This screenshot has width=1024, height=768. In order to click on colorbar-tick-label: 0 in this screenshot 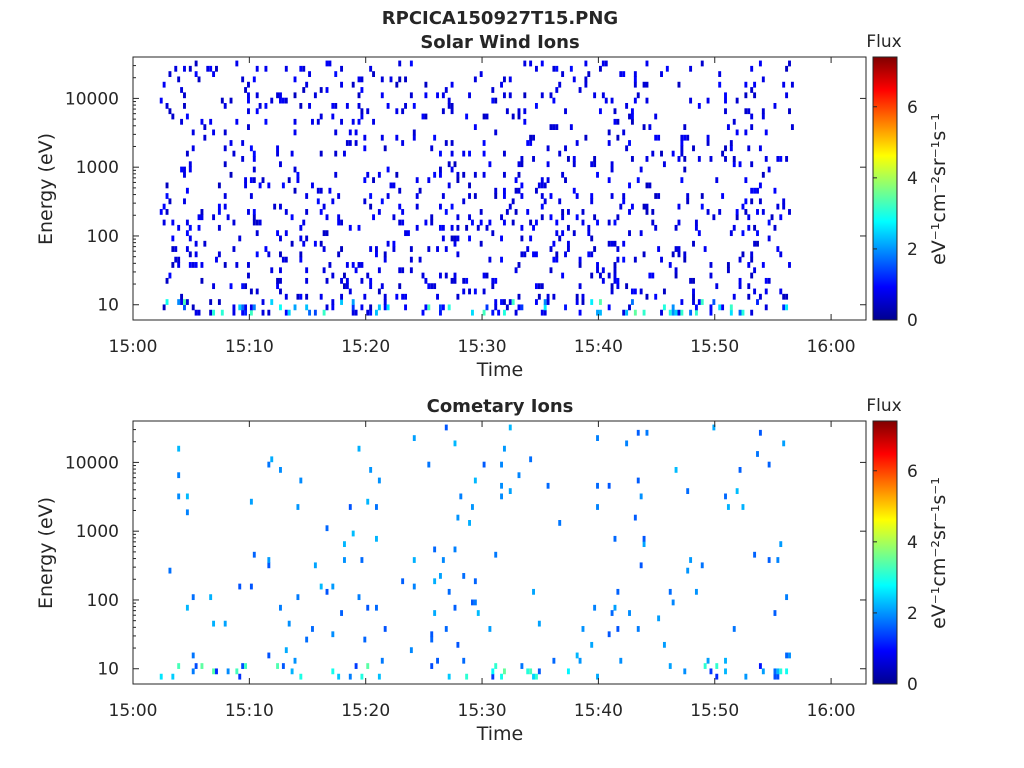, I will do `click(912, 685)`.